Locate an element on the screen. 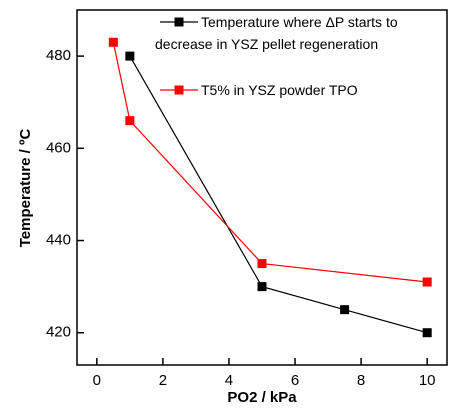 Image resolution: width=462 pixels, height=413 pixels. x-axis-label: PO2 / kPa is located at coordinates (262, 397).